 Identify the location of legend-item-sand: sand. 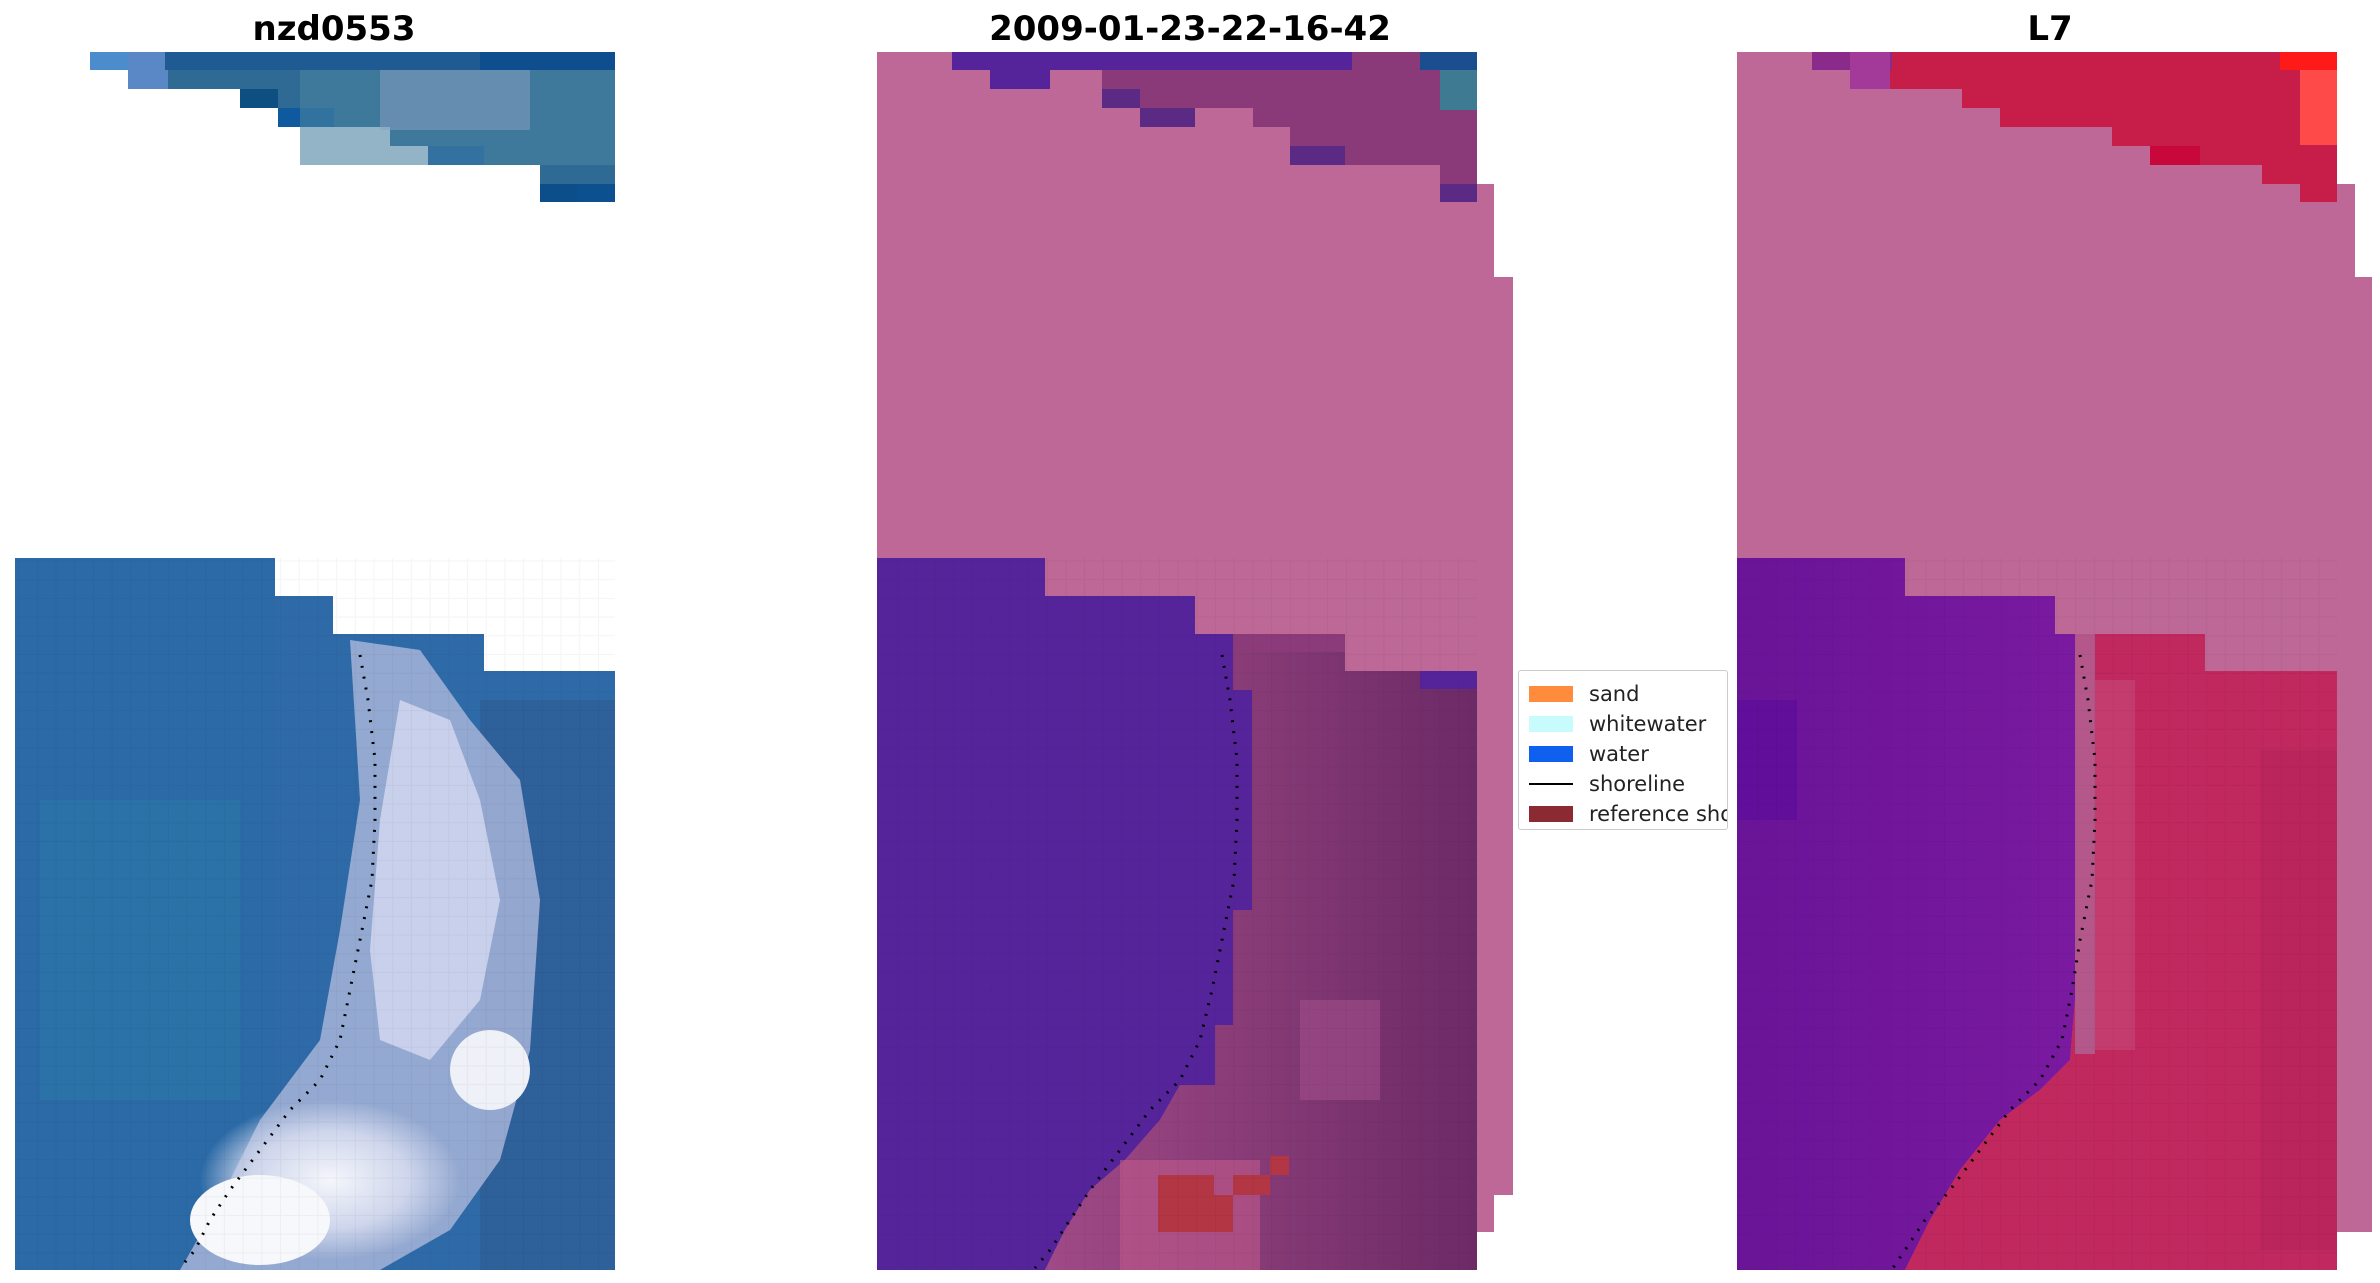
(1628, 694).